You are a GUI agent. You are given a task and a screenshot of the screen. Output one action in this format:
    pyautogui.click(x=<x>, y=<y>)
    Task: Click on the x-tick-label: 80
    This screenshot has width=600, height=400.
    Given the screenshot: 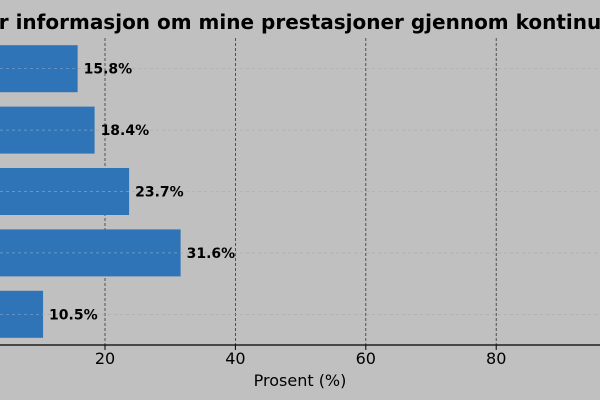 What is the action you would take?
    pyautogui.click(x=496, y=358)
    